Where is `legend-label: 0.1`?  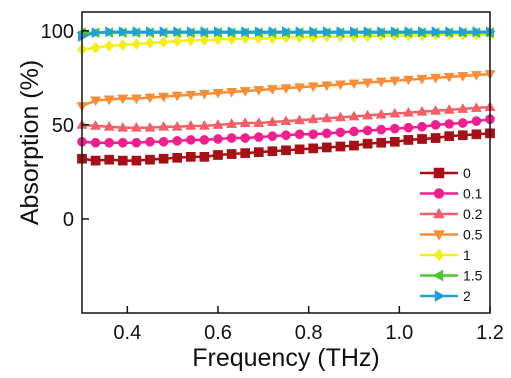
legend-label: 0.1 is located at coordinates (473, 194).